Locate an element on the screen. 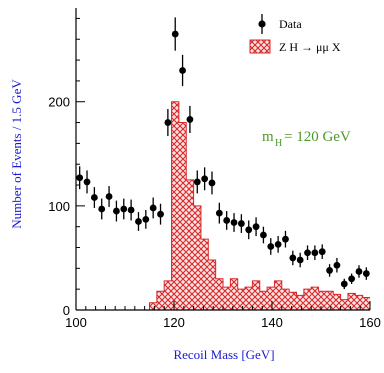 The height and width of the screenshot is (373, 384). x-tick-label: 100 is located at coordinates (76, 322).